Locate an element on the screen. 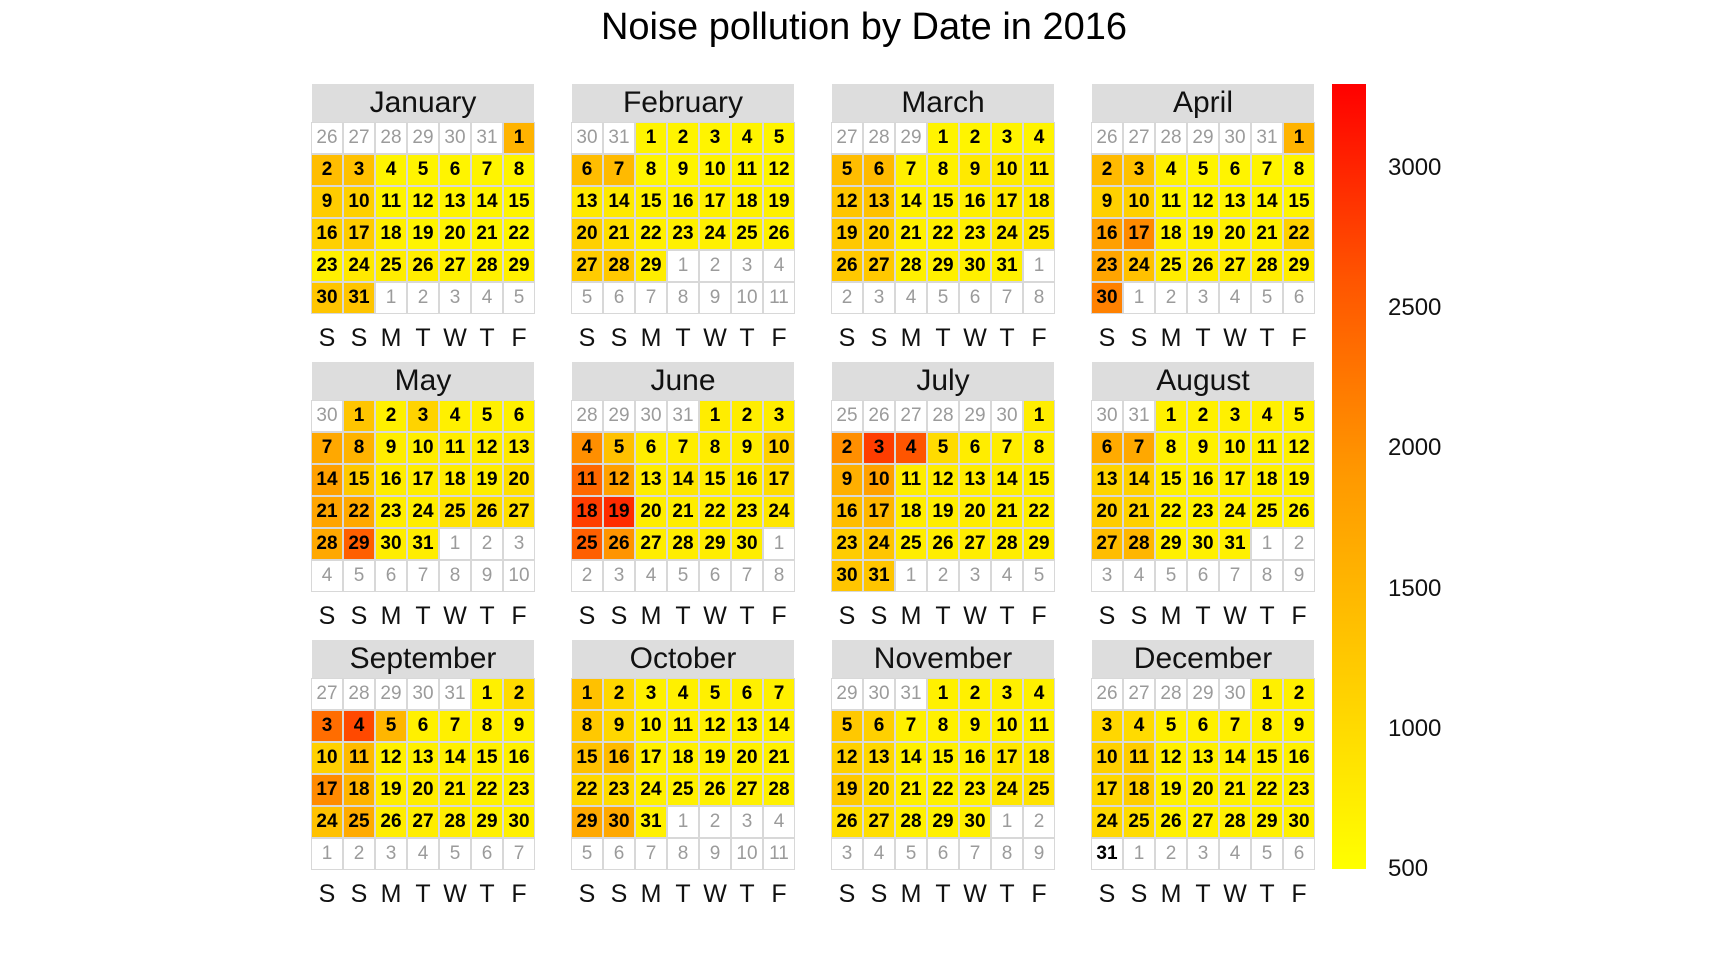  day-cell: 6 is located at coordinates (1235, 170).